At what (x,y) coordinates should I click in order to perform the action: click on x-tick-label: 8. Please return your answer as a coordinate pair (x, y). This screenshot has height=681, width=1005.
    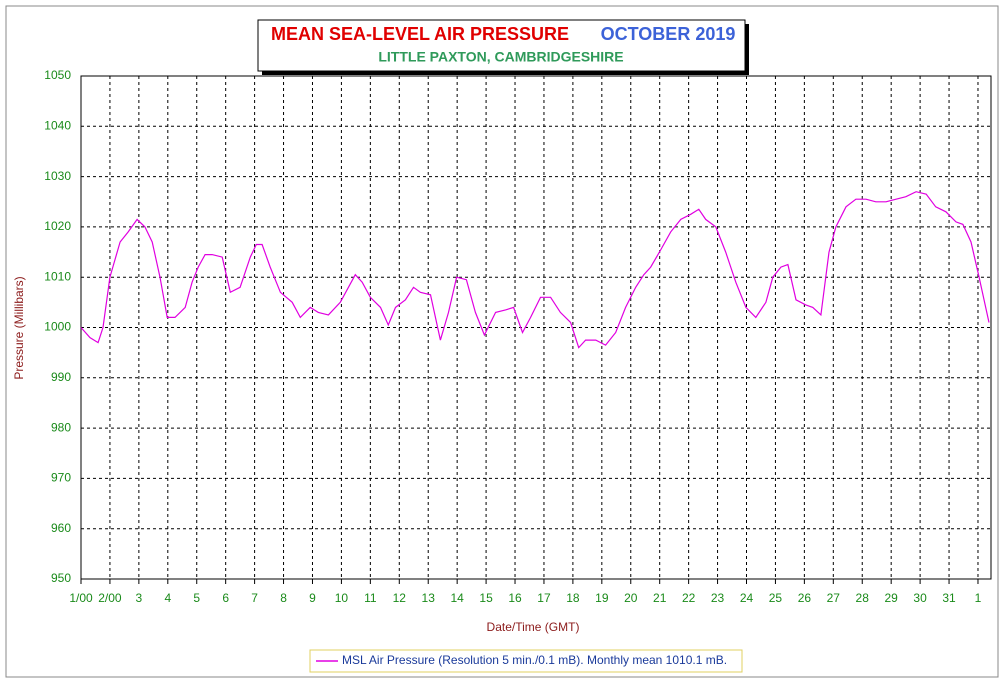
    Looking at the image, I should click on (283, 598).